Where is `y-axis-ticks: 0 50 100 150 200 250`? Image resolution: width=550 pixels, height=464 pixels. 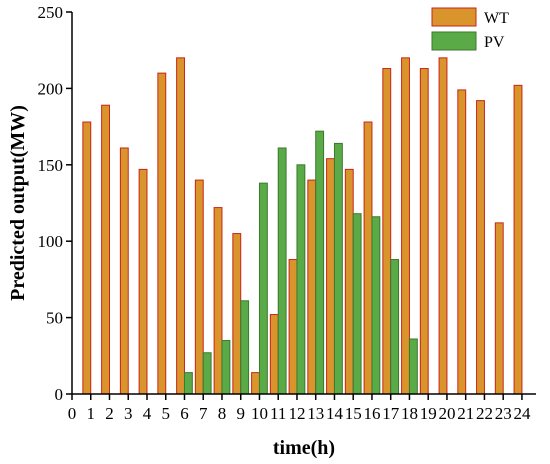 y-axis-ticks: 0 50 100 150 200 250 is located at coordinates (55, 203).